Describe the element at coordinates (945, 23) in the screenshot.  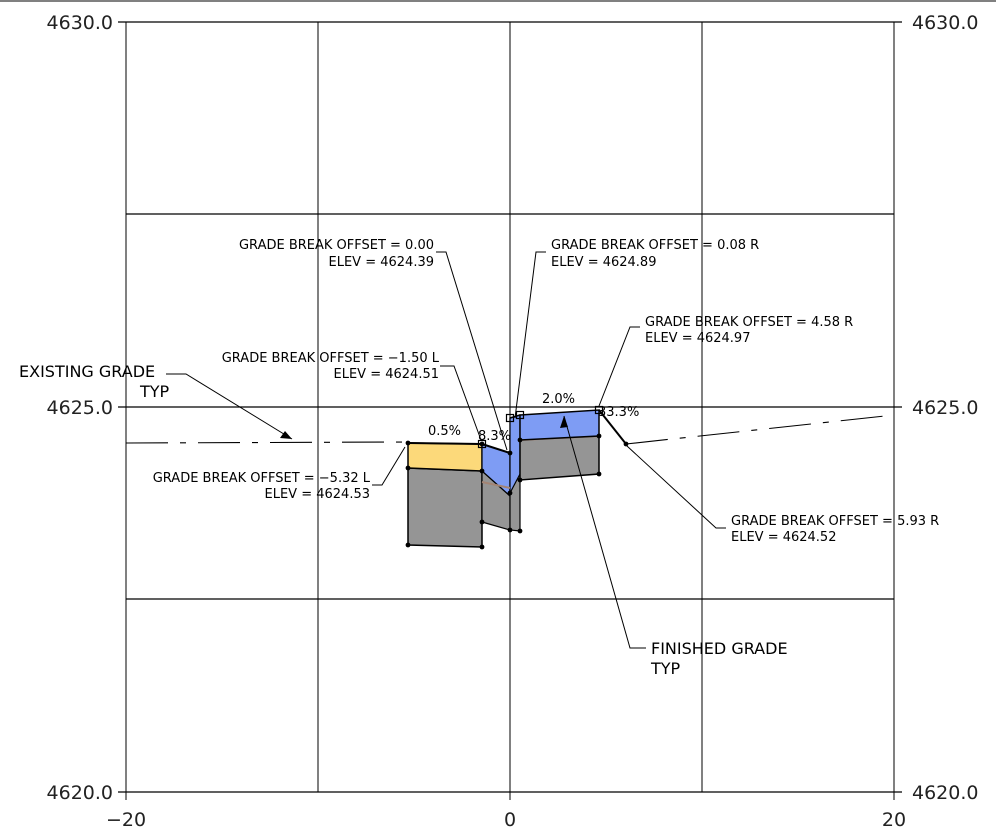
I see `elev-label-top-right: 4630.0` at that location.